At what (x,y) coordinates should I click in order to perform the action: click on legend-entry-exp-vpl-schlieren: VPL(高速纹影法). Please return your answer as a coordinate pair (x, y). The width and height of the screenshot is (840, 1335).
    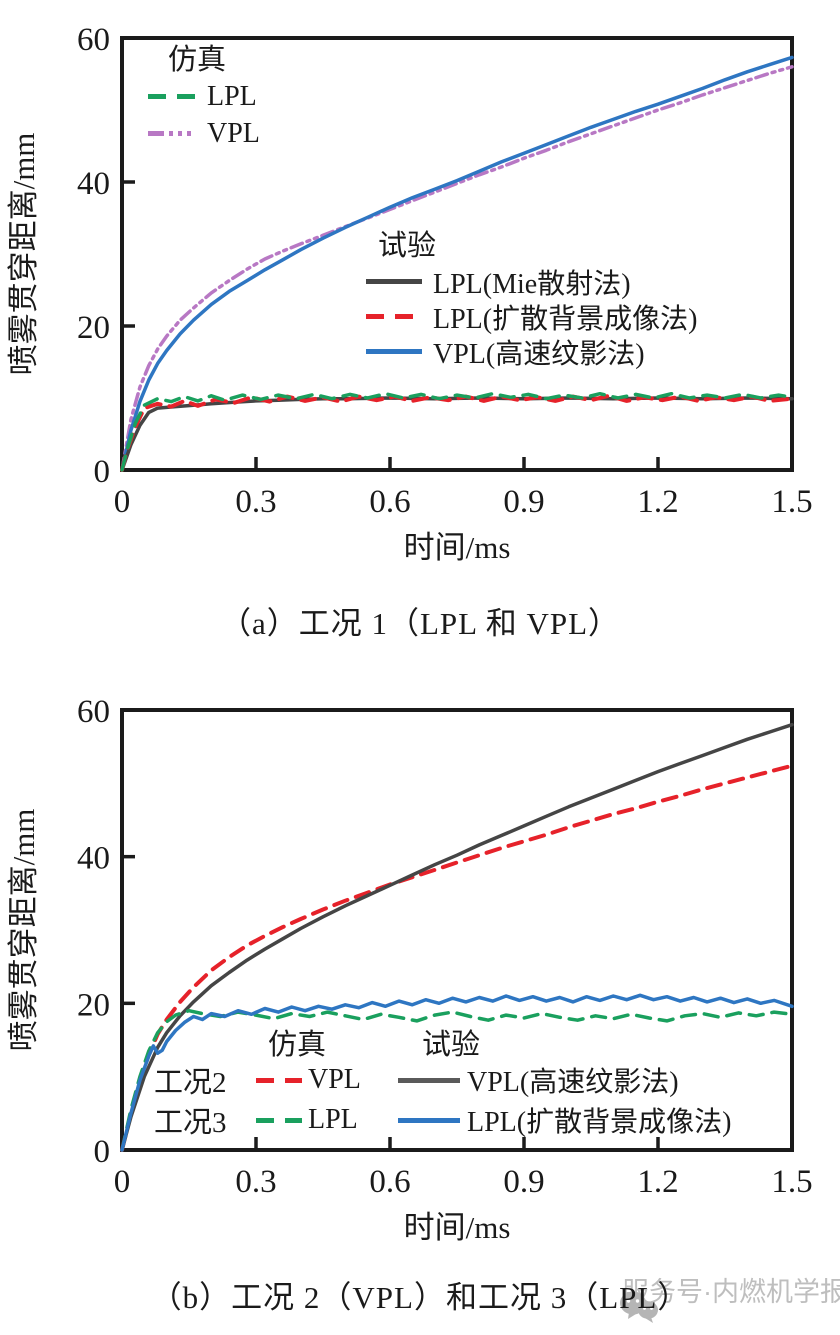
    Looking at the image, I should click on (531, 352).